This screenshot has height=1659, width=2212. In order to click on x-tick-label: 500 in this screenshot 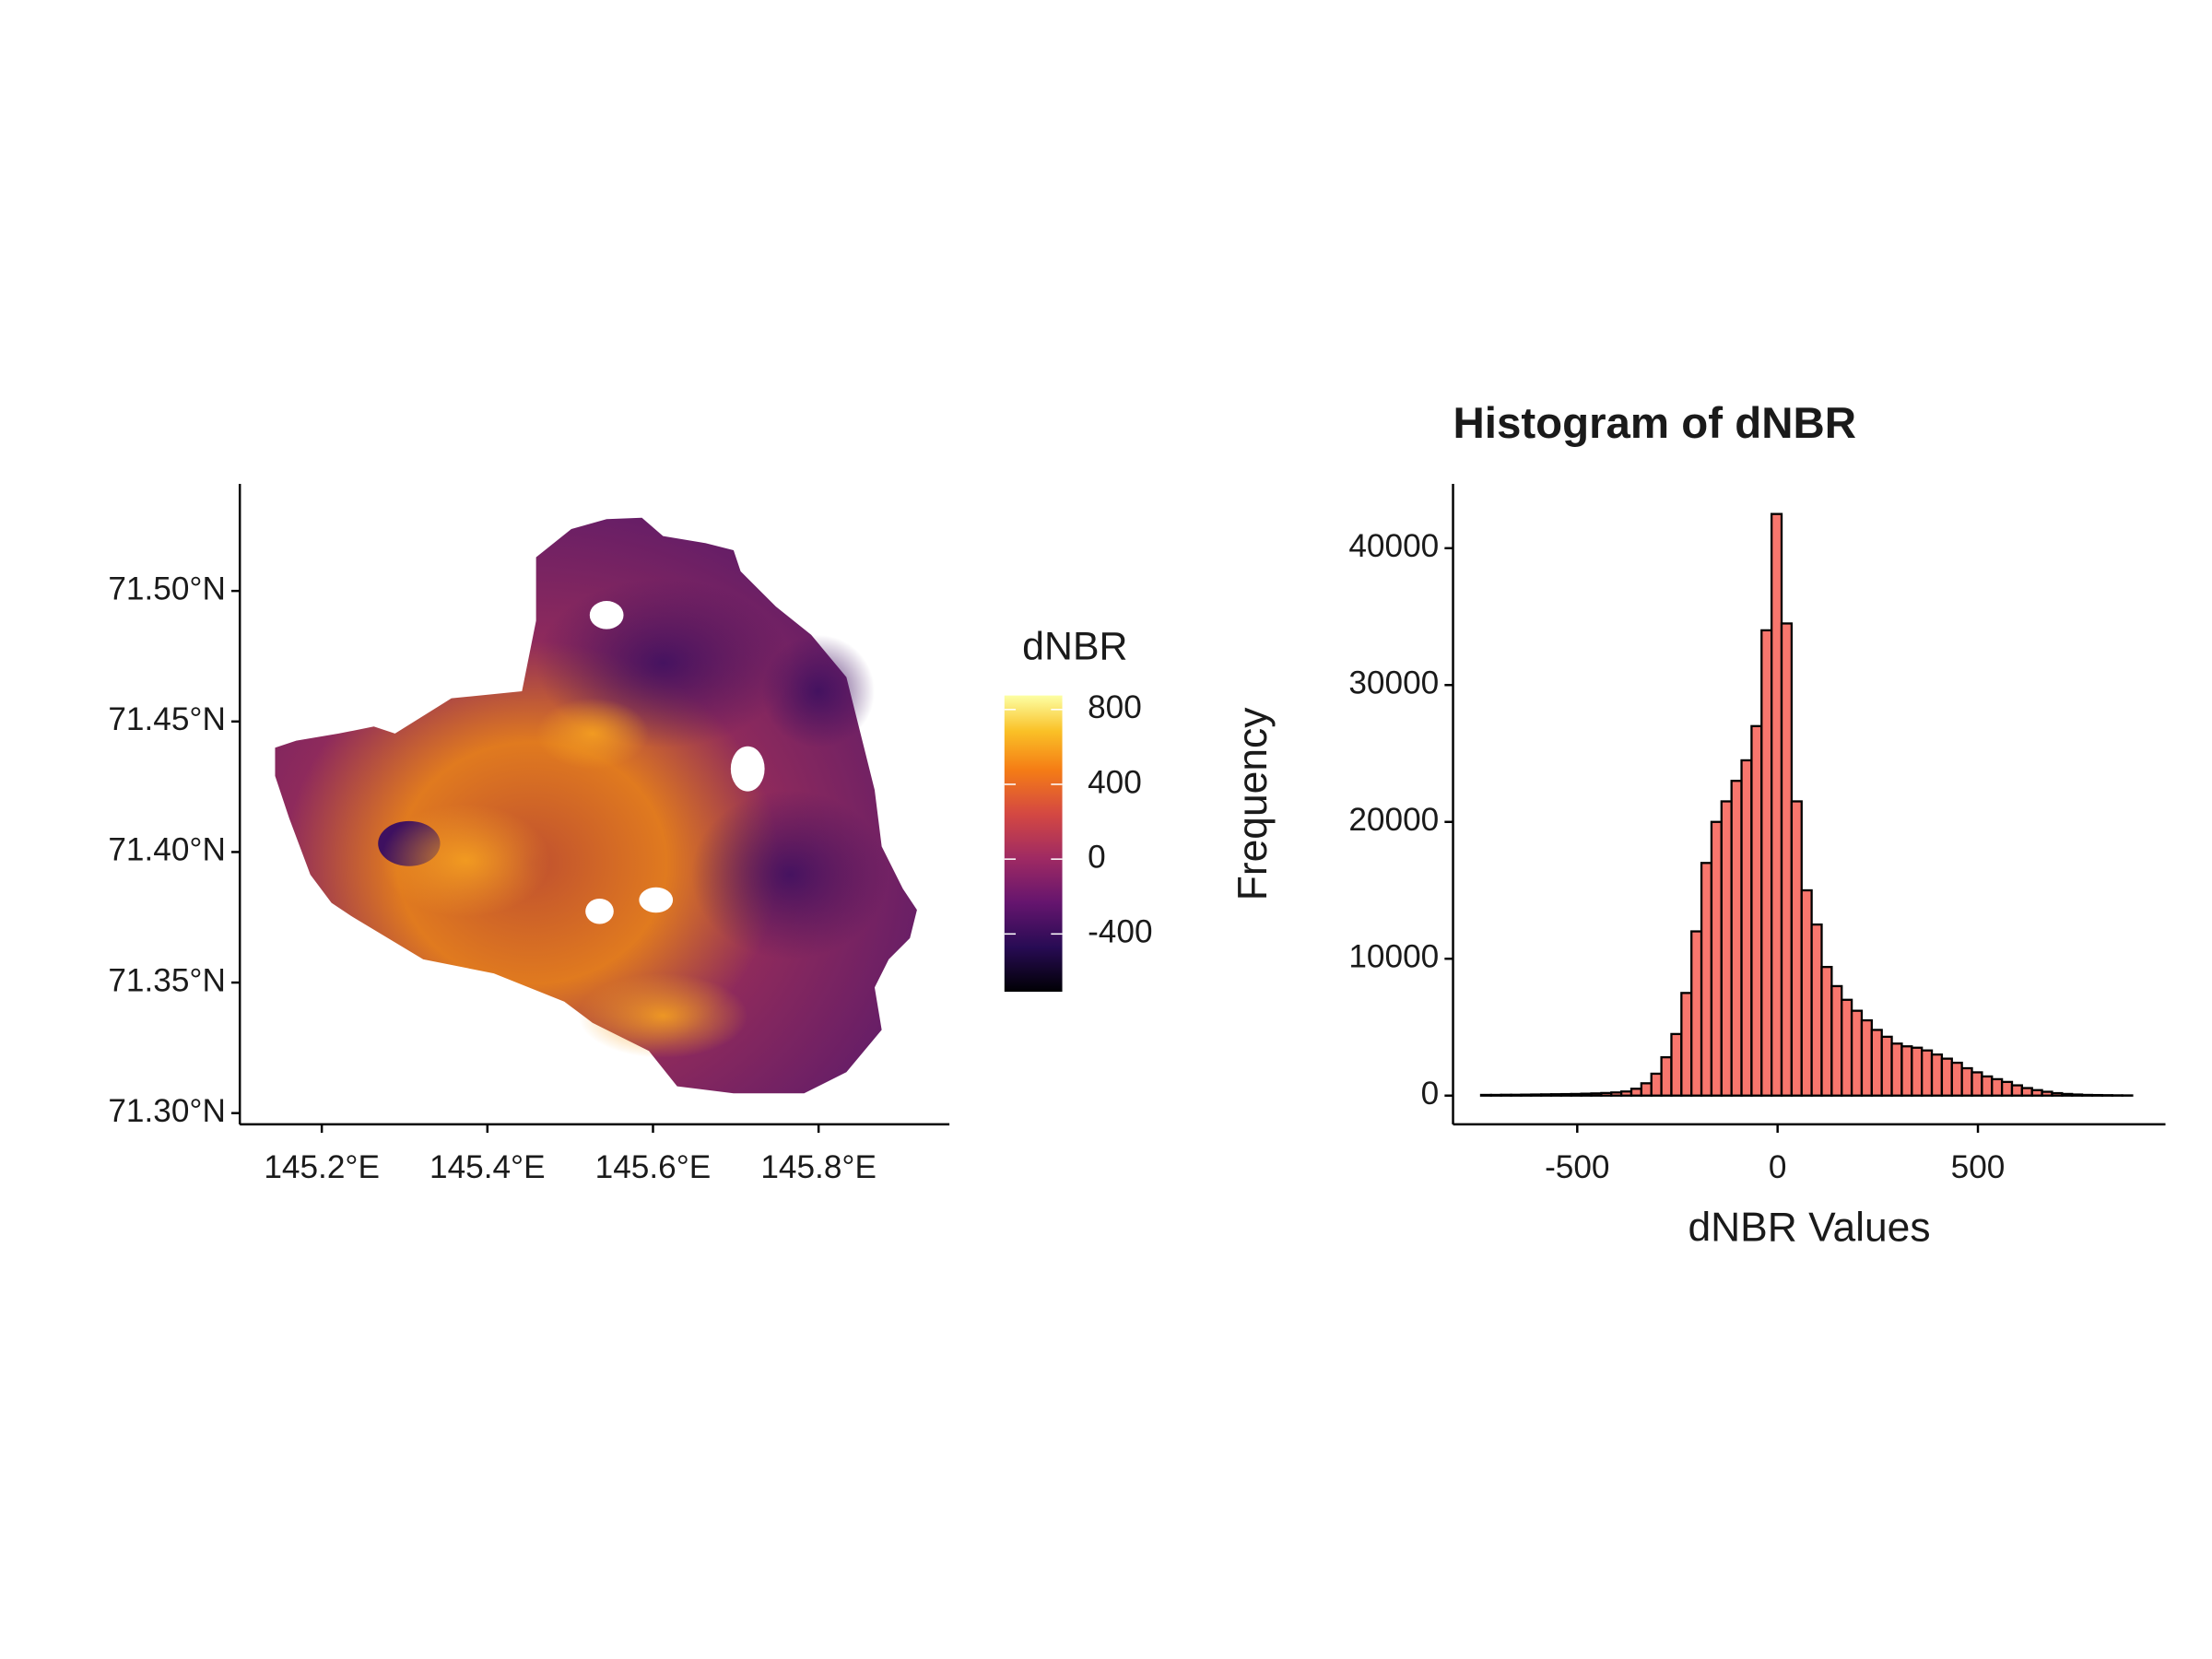, I will do `click(1978, 1167)`.